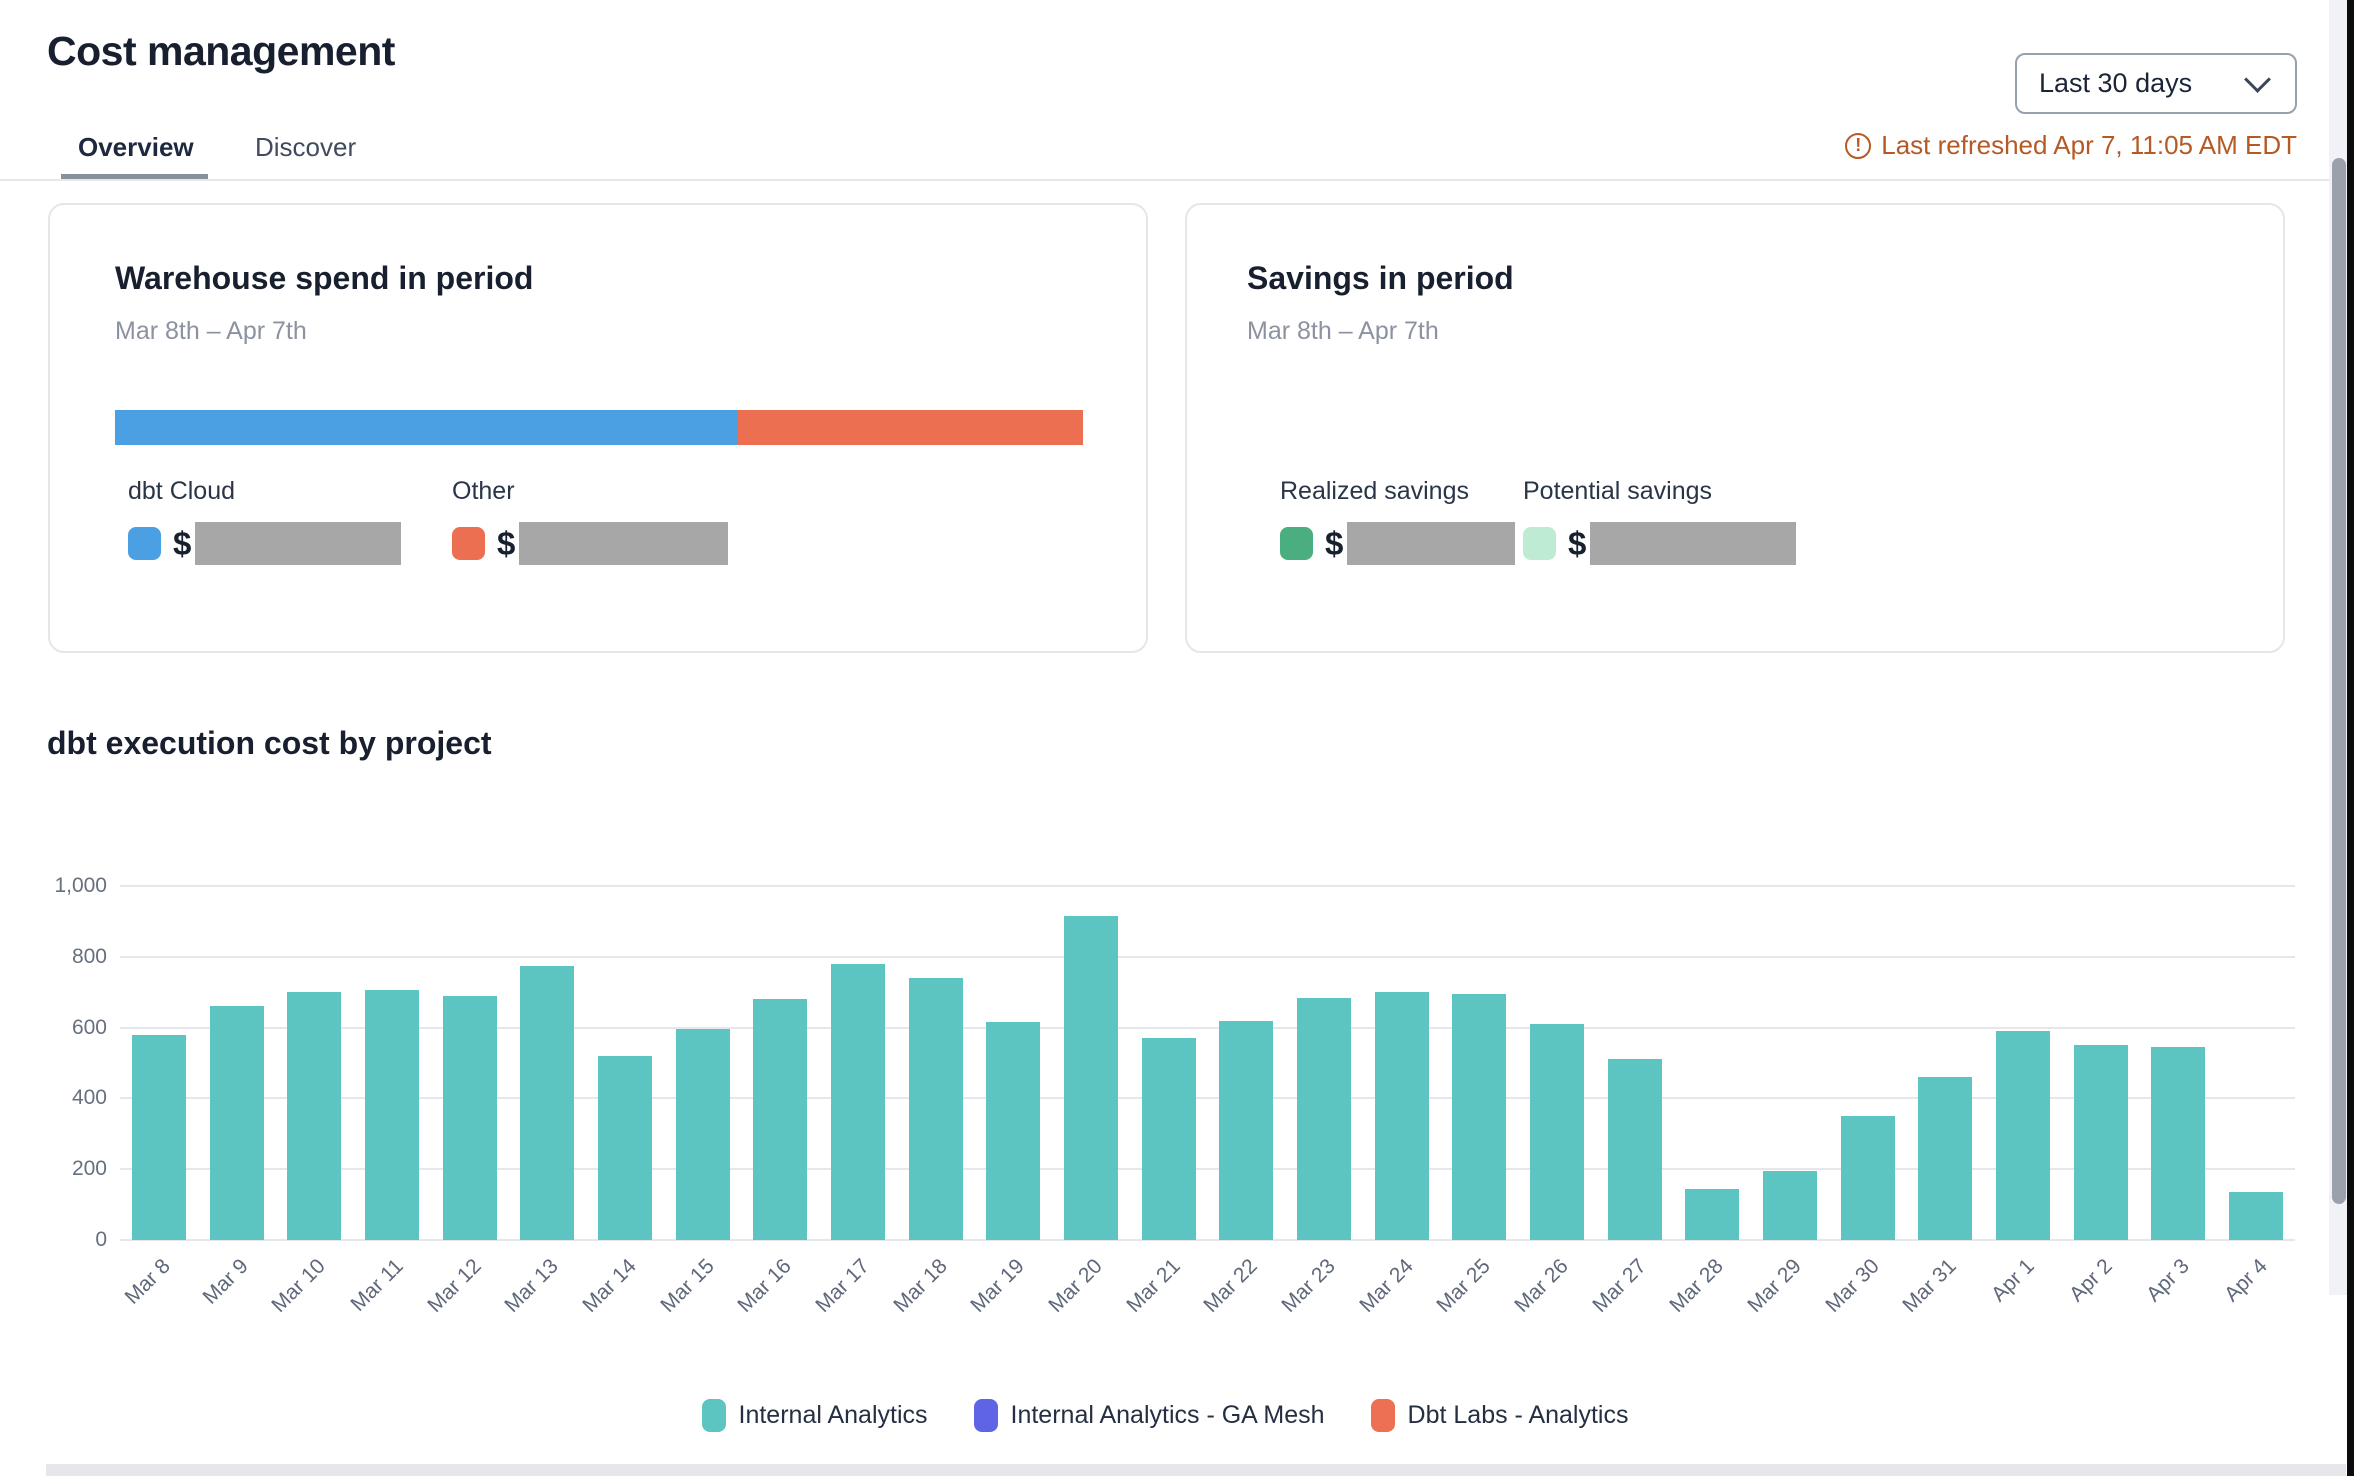 The image size is (2354, 1476). Describe the element at coordinates (134, 177) in the screenshot. I see `active-tab-underline` at that location.